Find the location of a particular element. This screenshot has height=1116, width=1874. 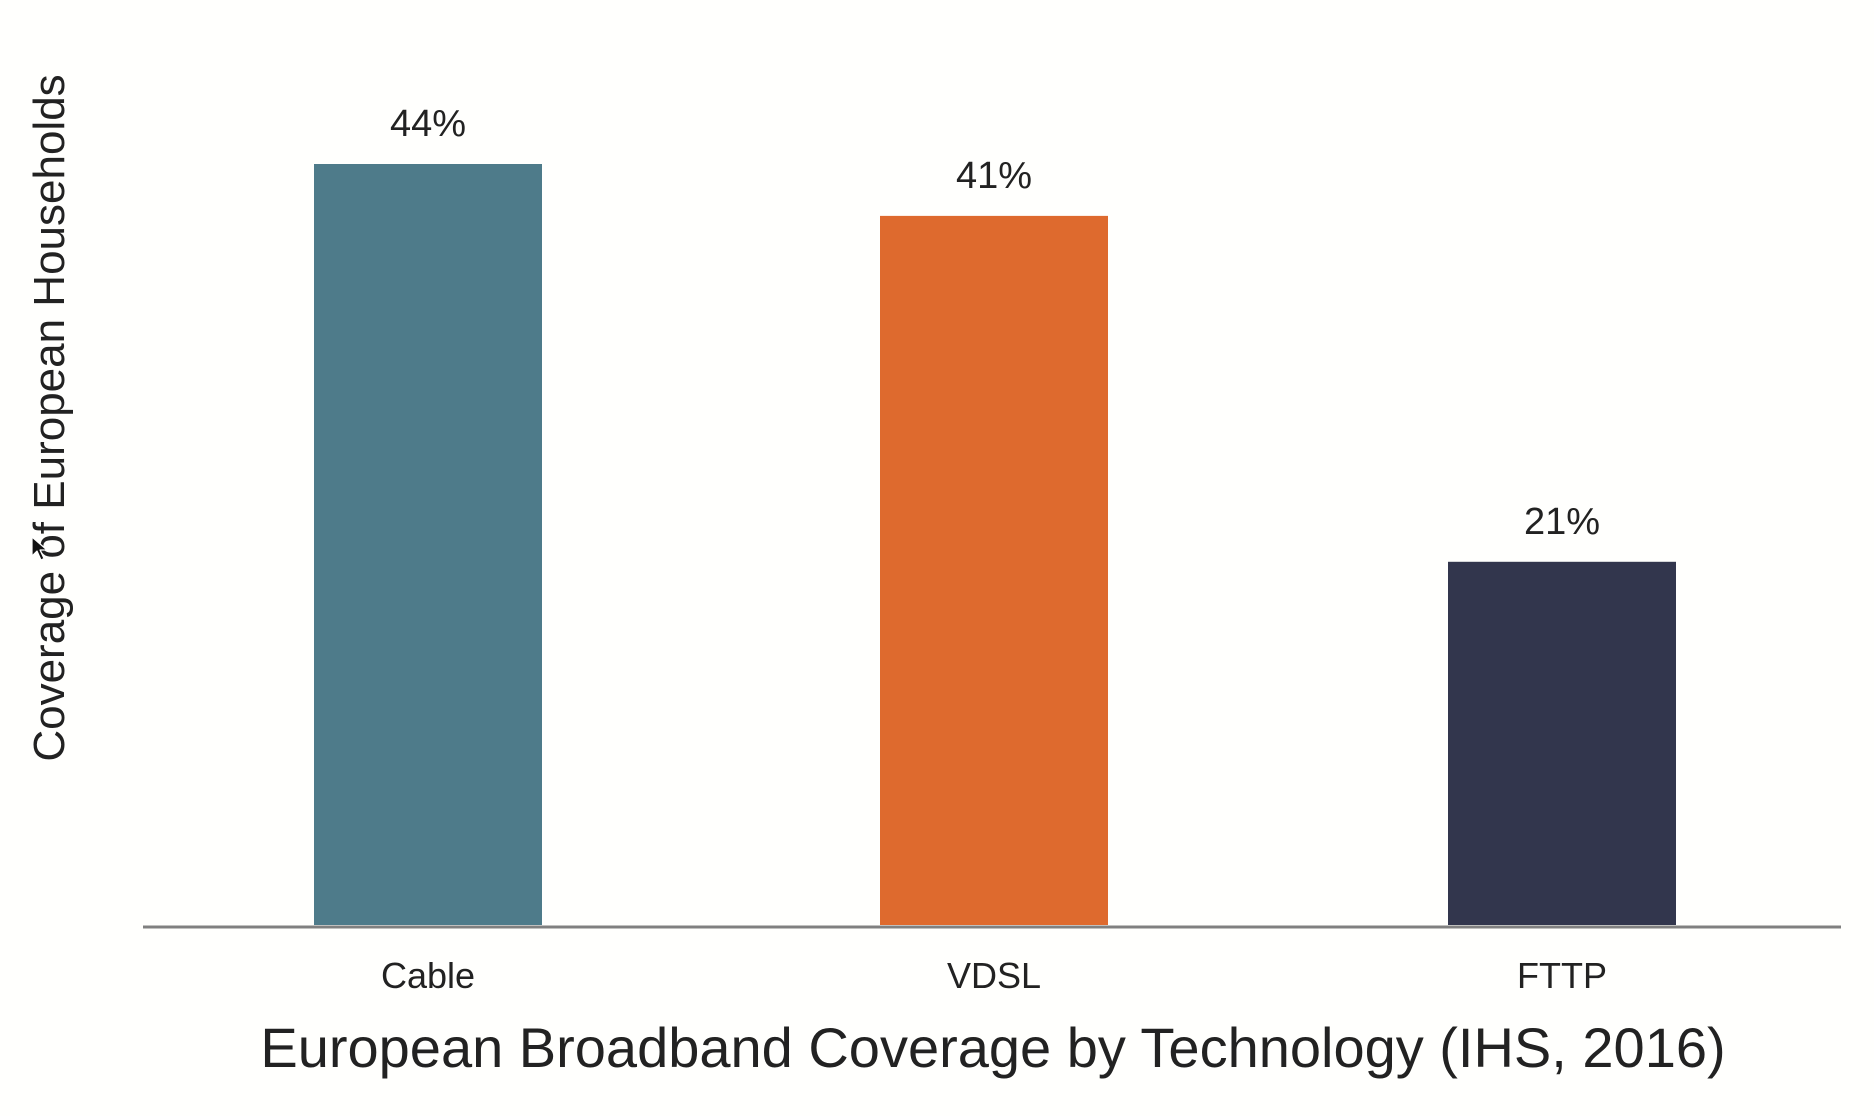

category-label-vdsl: VDSL is located at coordinates (994, 975).